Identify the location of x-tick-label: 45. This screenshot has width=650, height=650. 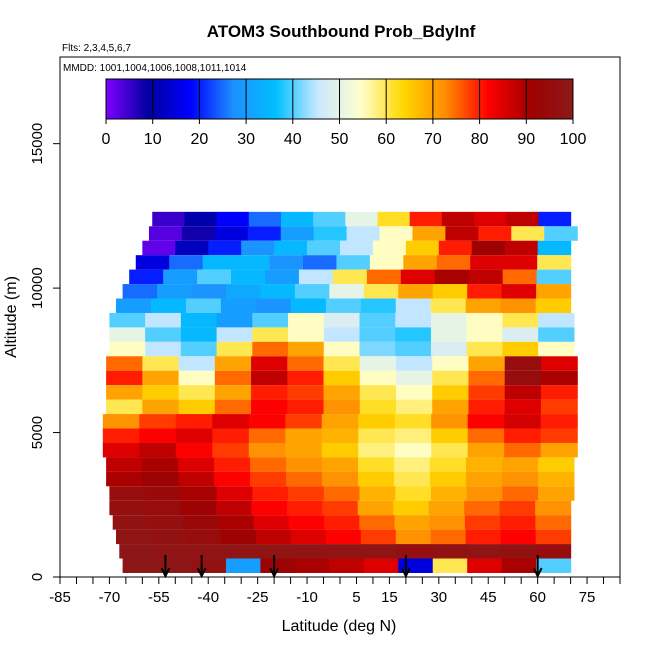
(488, 597).